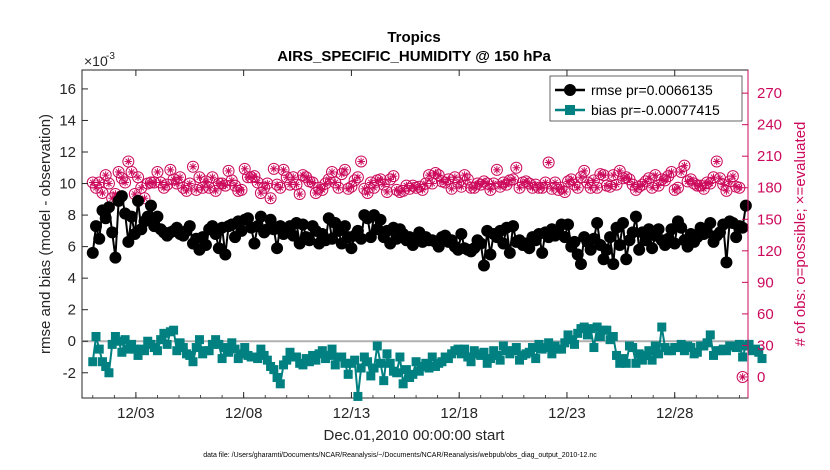  I want to click on y-tick-label: 12, so click(67, 152).